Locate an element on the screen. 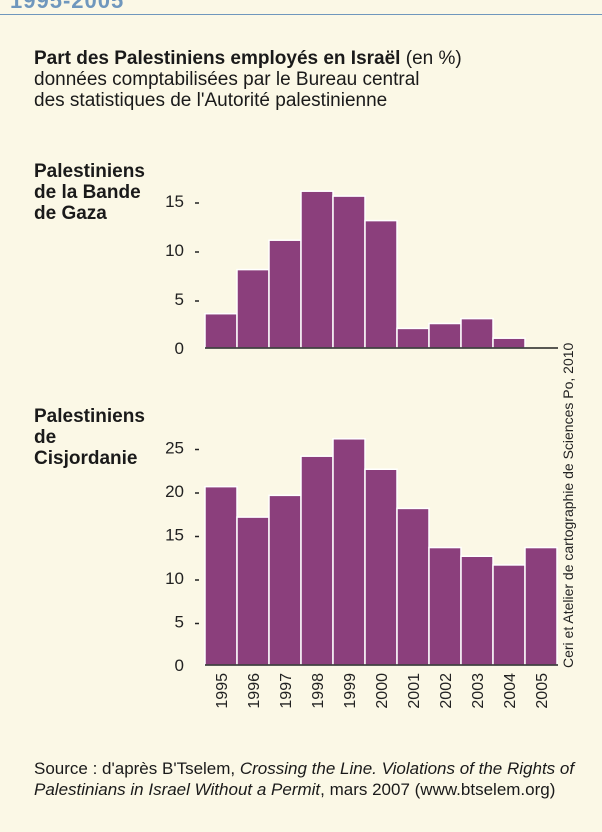 The height and width of the screenshot is (832, 602). year-label-2004: 2004 is located at coordinates (510, 691).